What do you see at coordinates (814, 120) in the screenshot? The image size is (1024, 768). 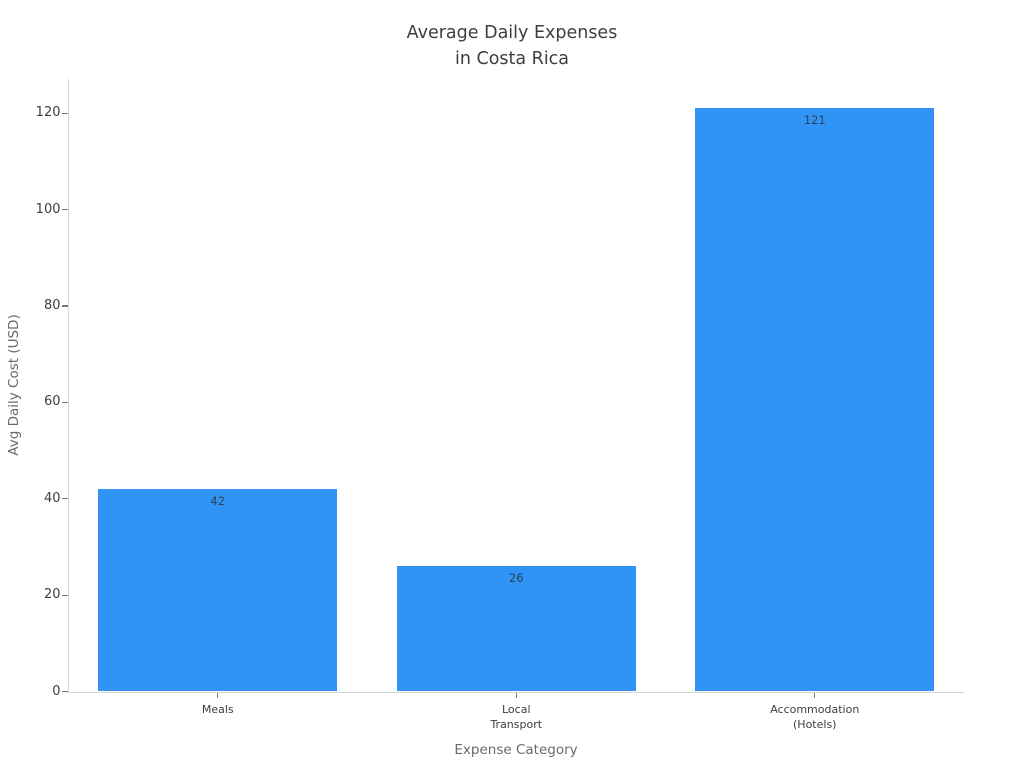 I see `bar-value-label: 121` at bounding box center [814, 120].